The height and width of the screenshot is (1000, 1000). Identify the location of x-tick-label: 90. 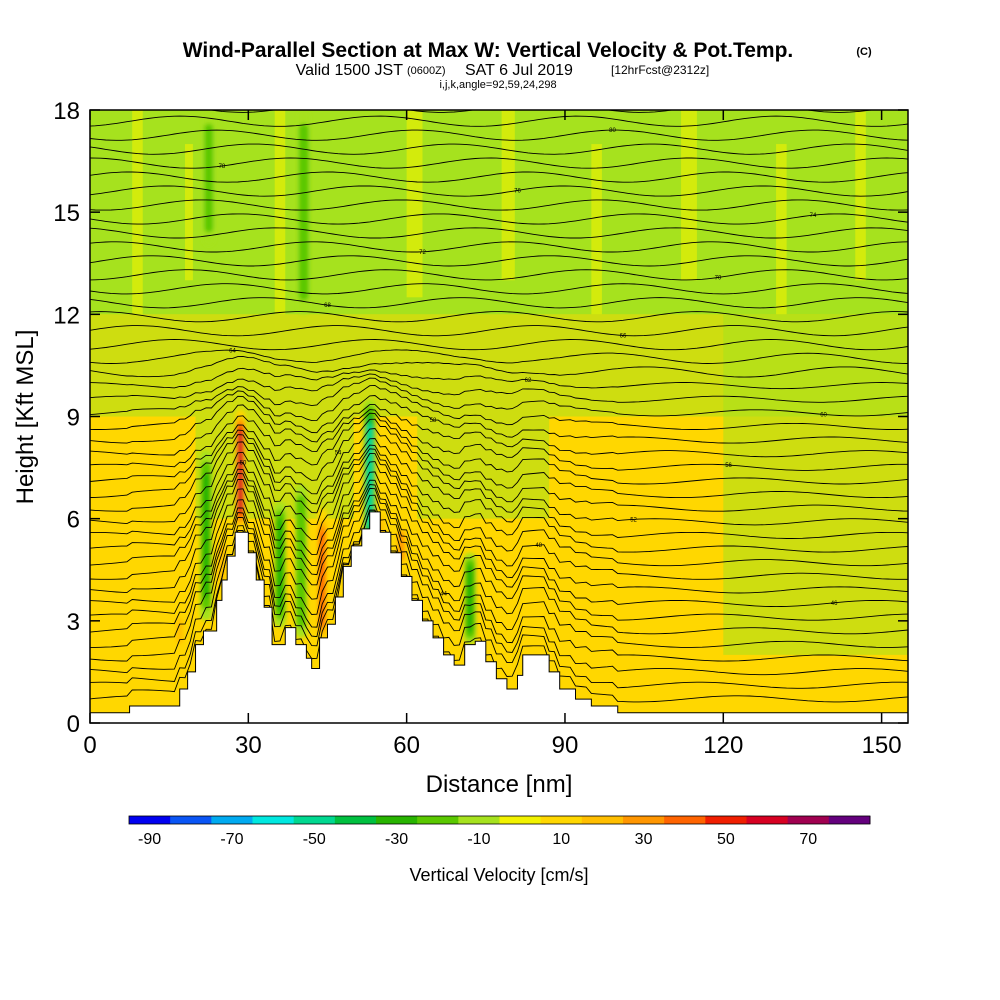
(565, 745).